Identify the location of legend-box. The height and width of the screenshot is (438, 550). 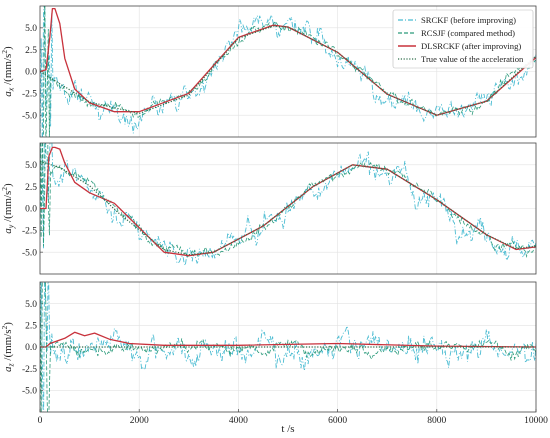
(463, 39).